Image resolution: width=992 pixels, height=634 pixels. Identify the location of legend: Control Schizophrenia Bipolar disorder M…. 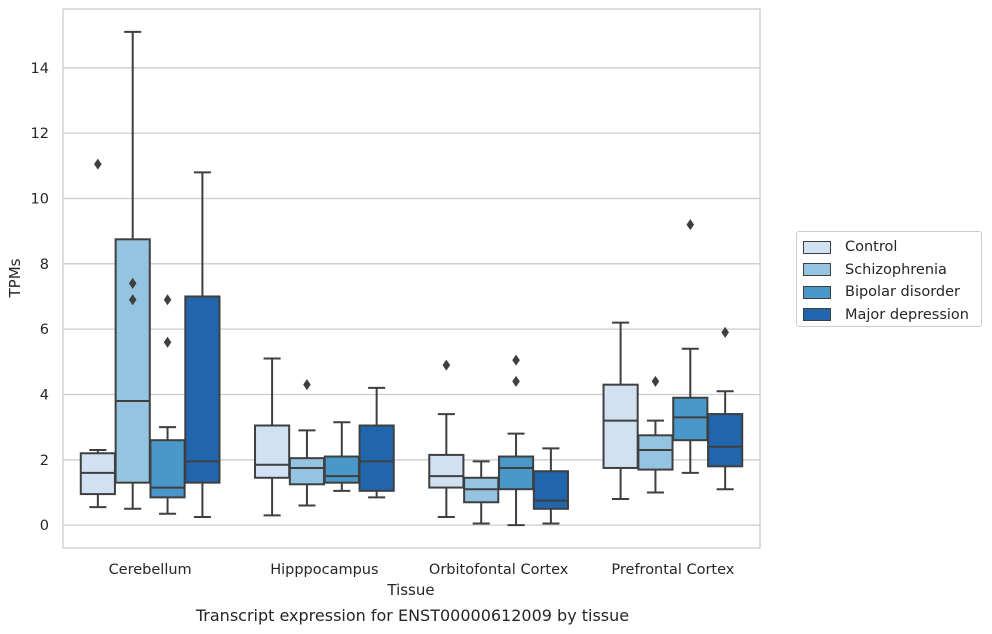
(889, 279).